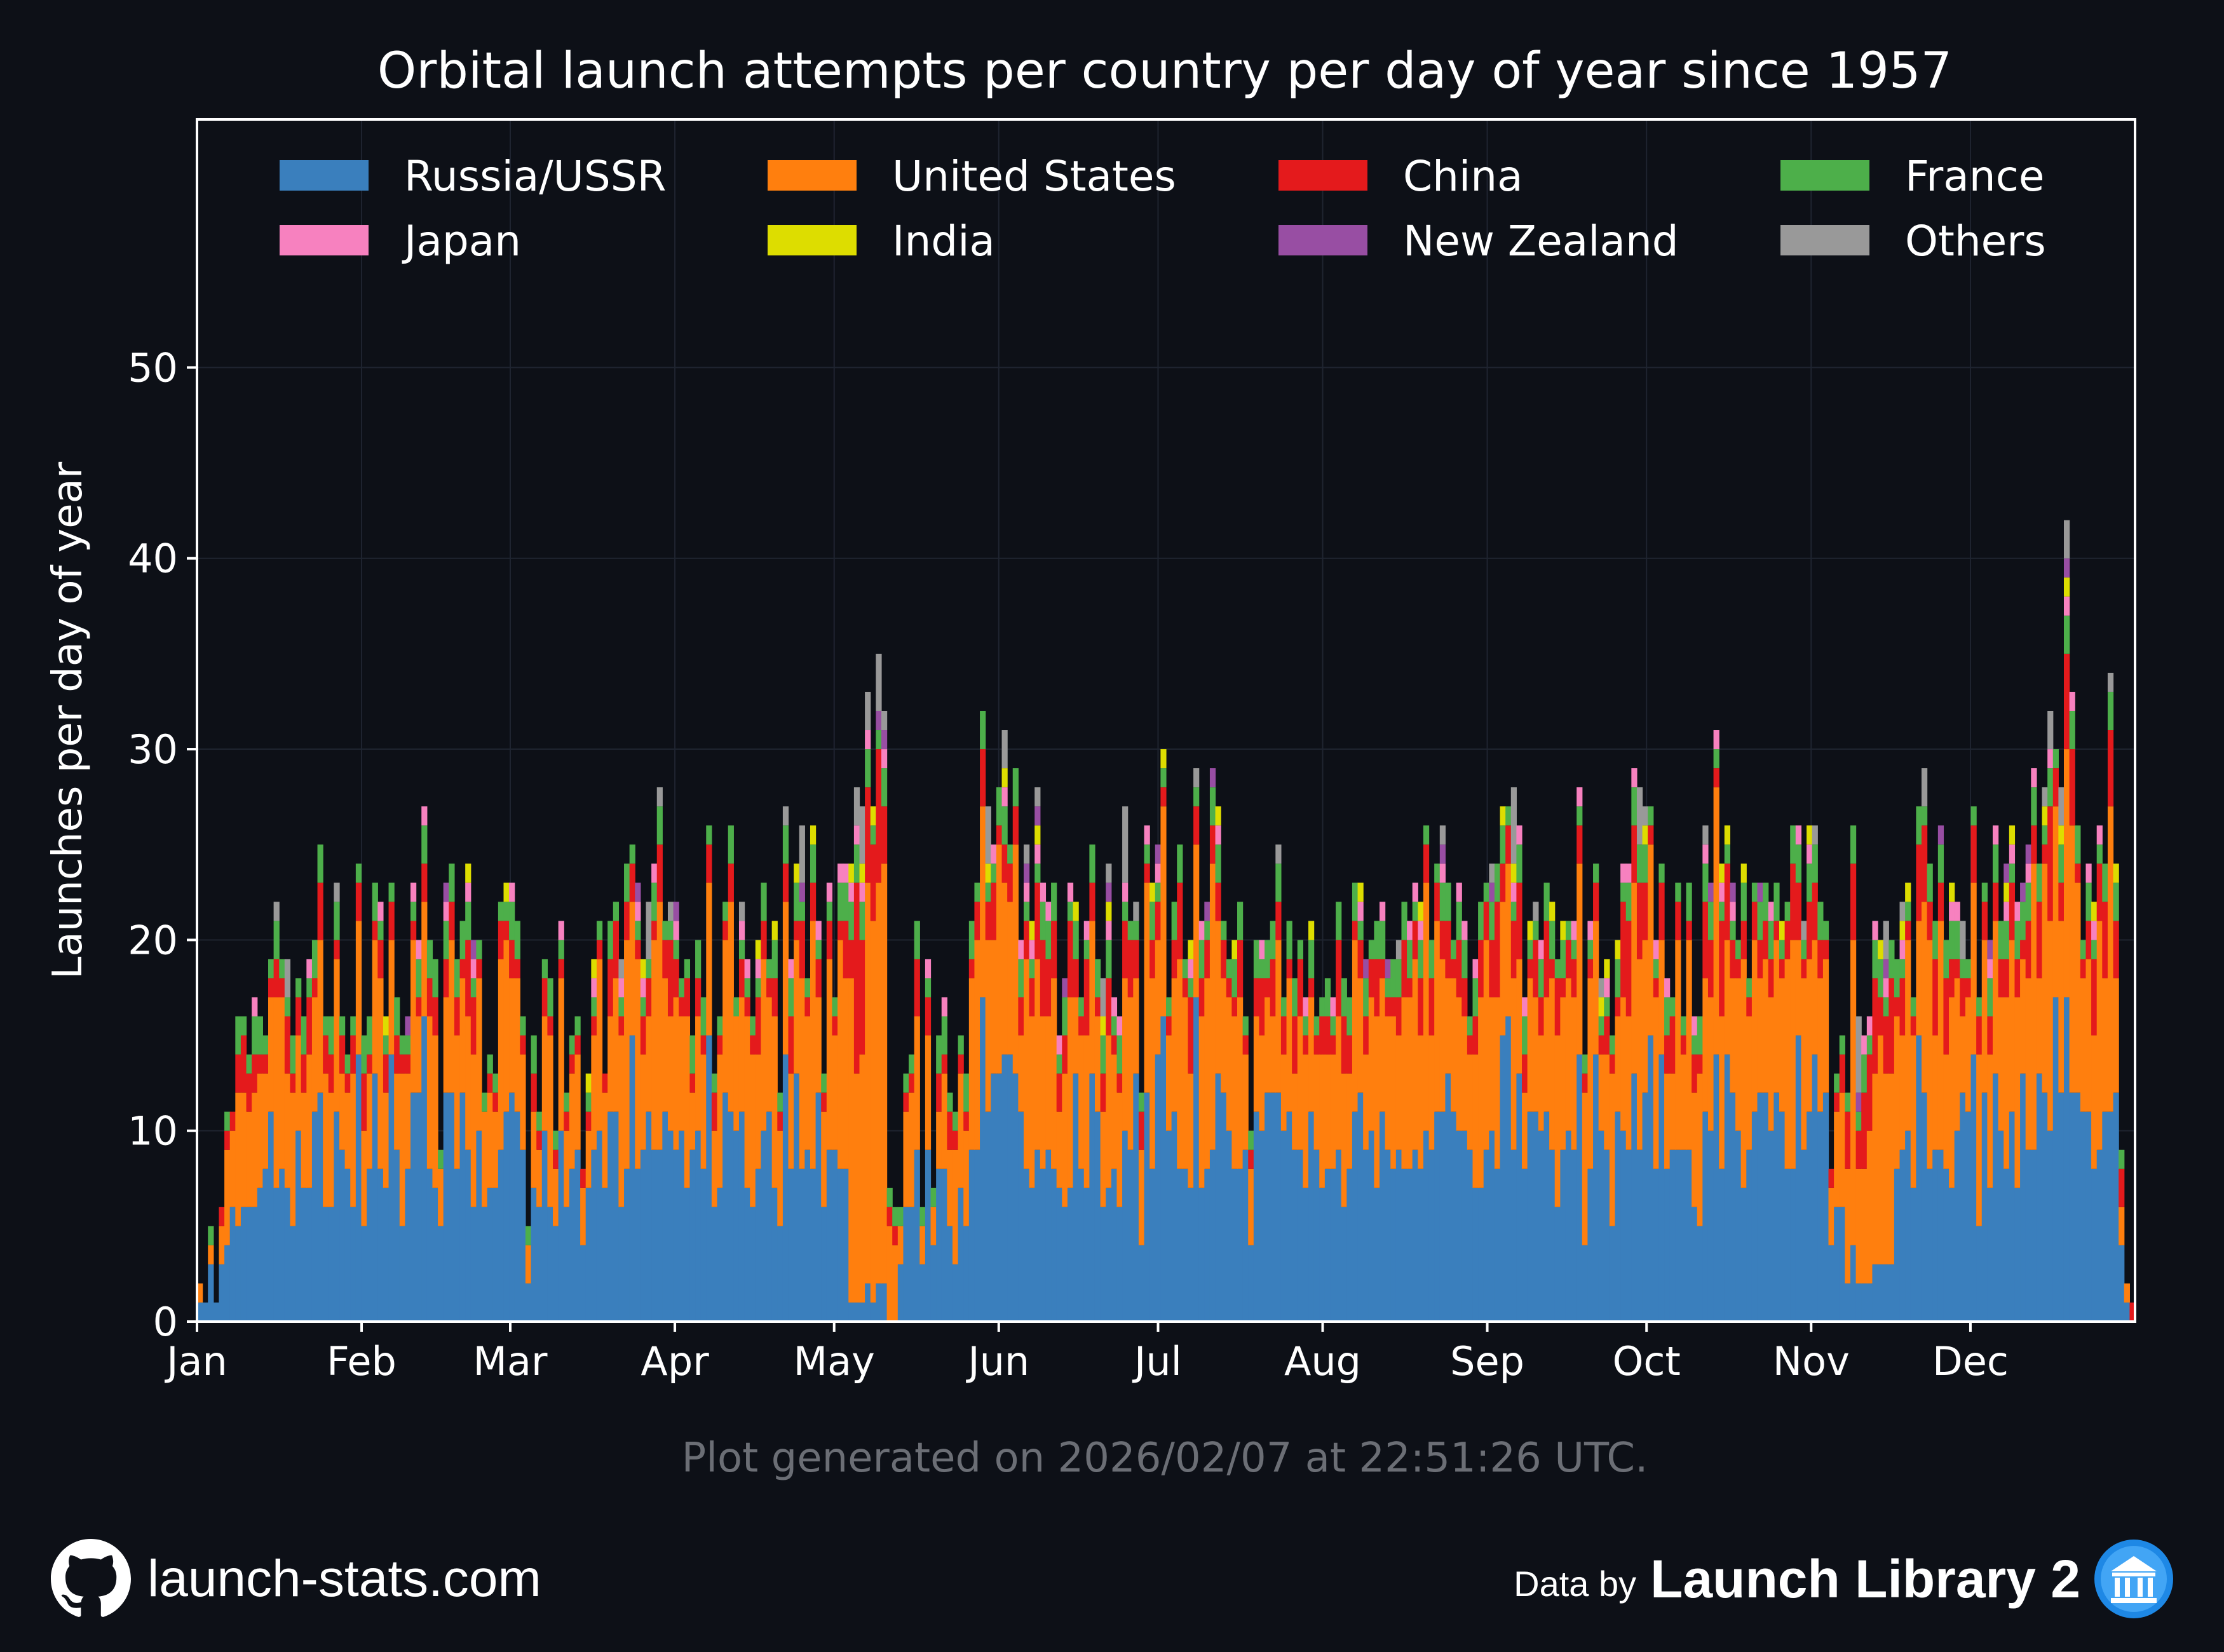 The height and width of the screenshot is (1652, 2224). Describe the element at coordinates (344, 1579) in the screenshot. I see `site-link: launch-stats.com` at that location.